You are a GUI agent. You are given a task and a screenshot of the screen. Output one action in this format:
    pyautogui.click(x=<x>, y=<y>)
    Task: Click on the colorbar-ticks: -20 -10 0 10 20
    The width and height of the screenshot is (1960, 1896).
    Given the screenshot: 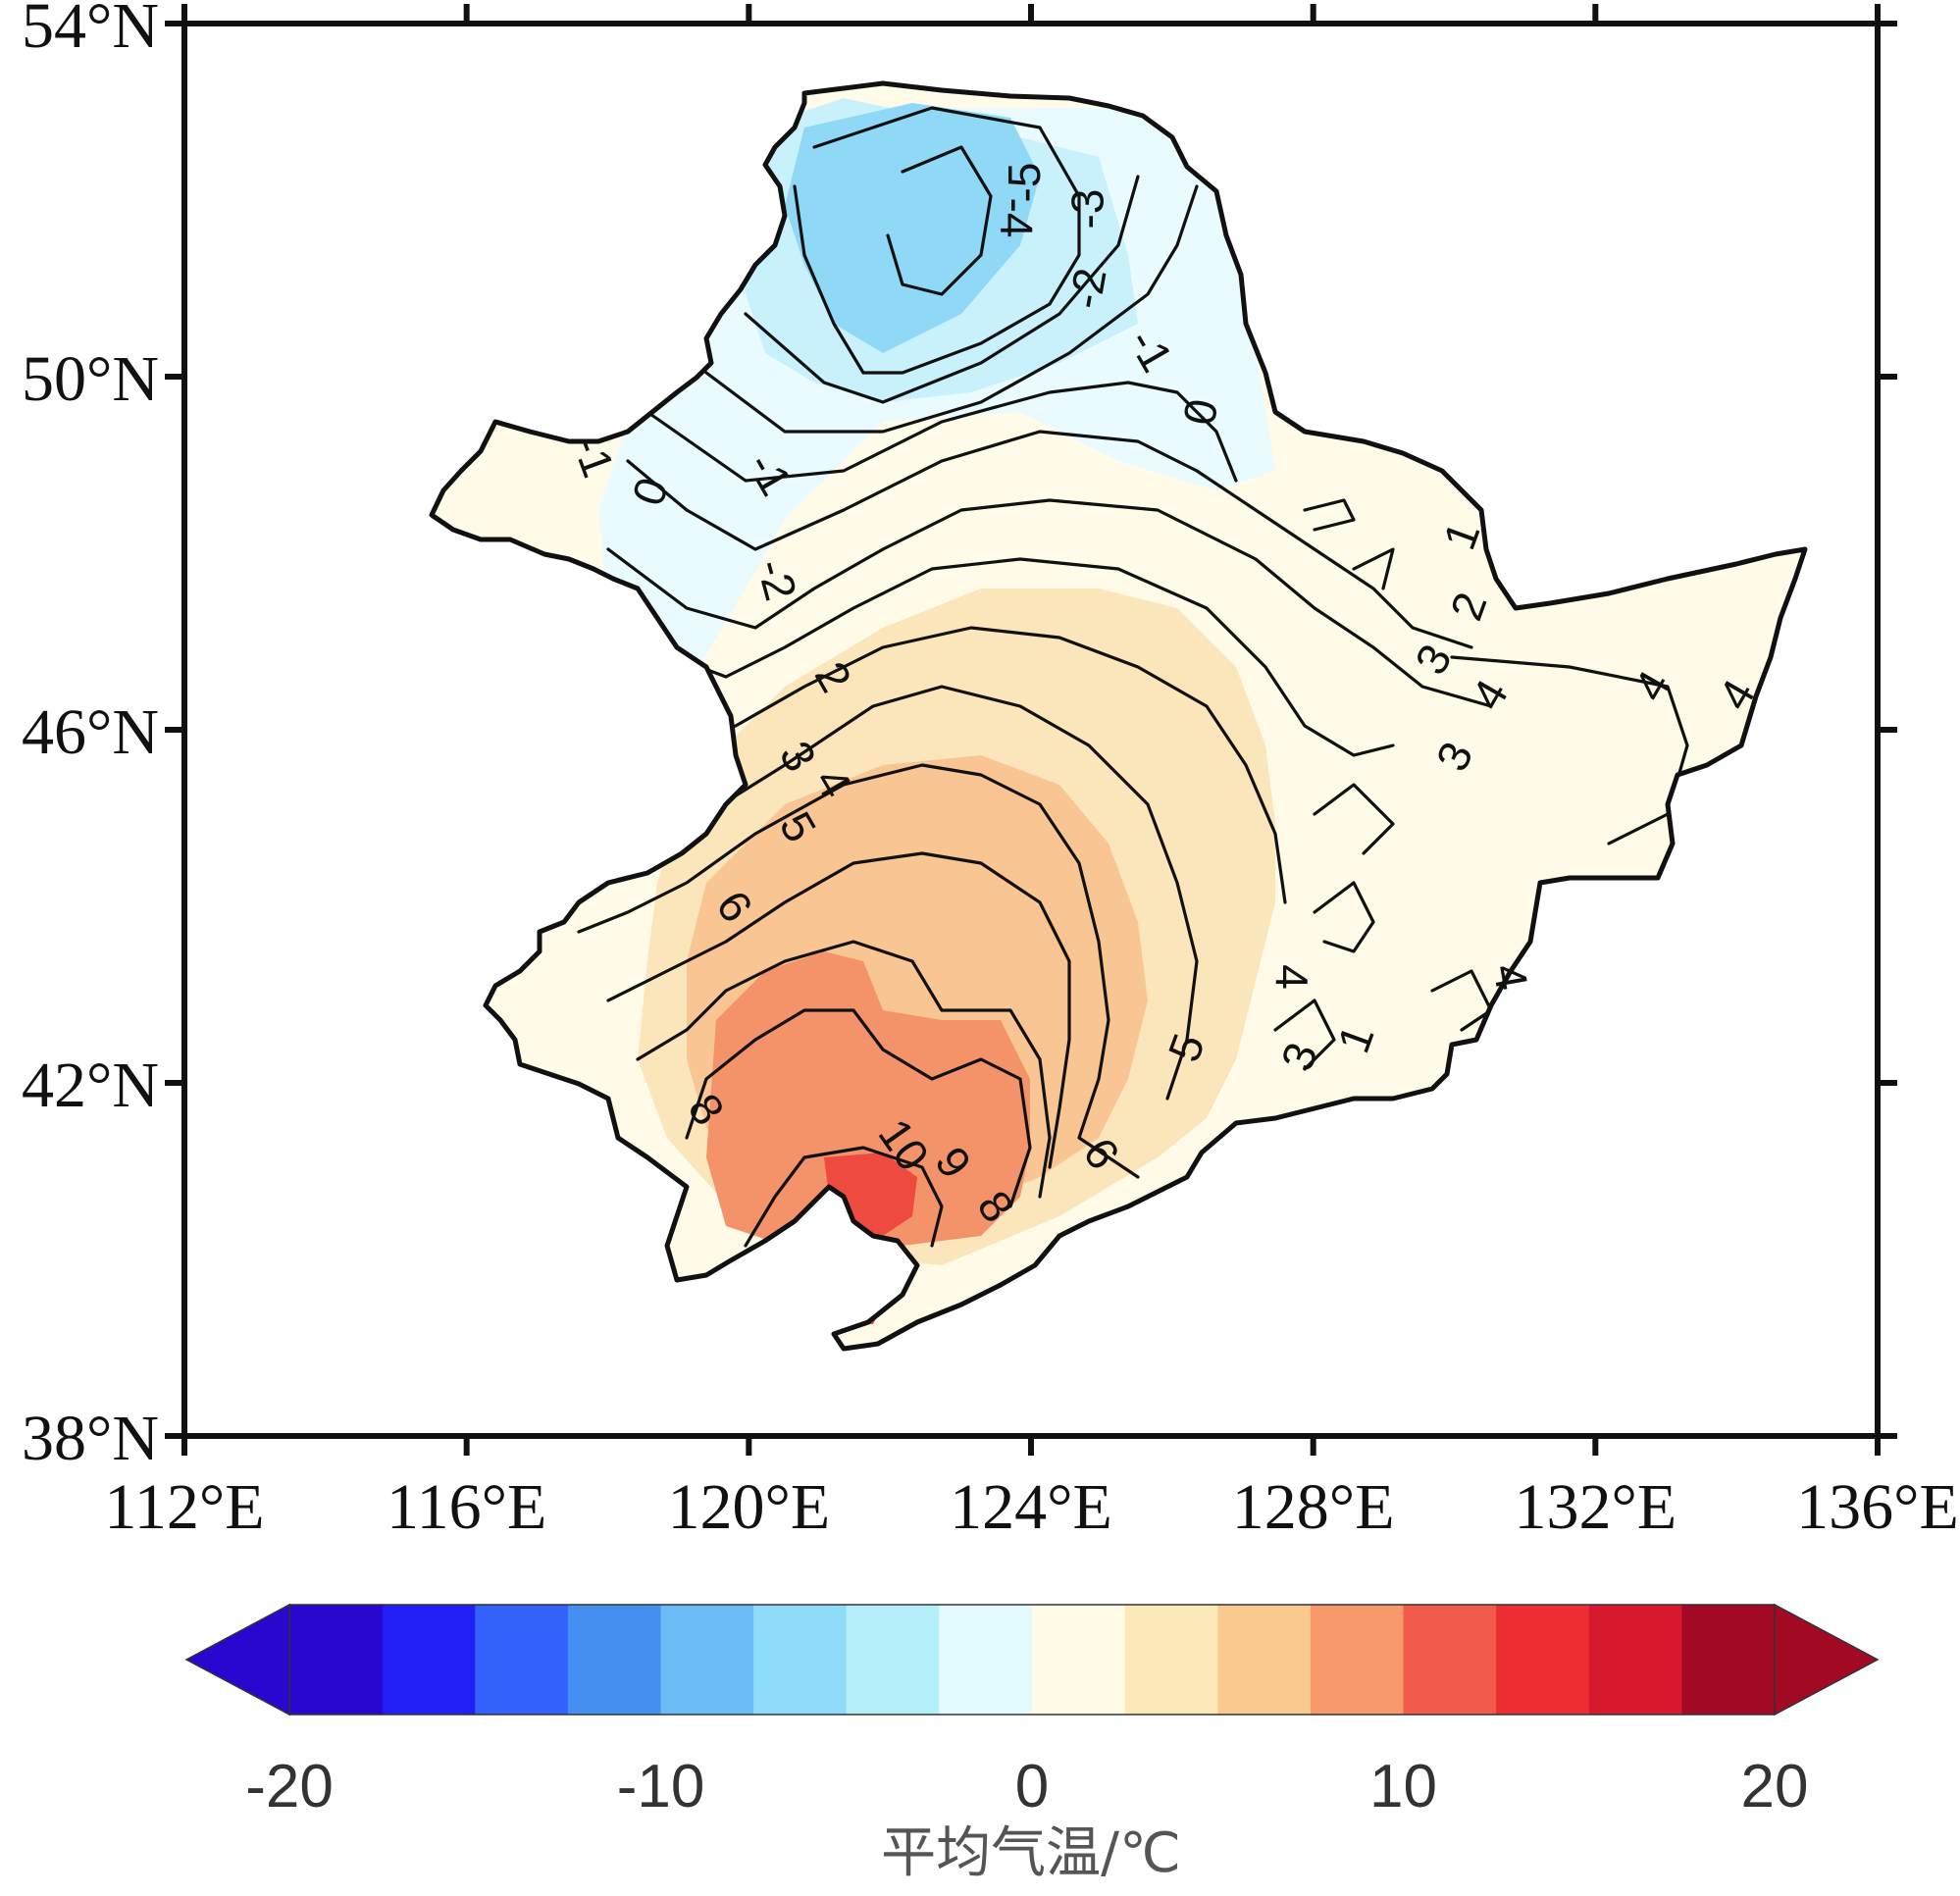 What is the action you would take?
    pyautogui.click(x=1026, y=1786)
    